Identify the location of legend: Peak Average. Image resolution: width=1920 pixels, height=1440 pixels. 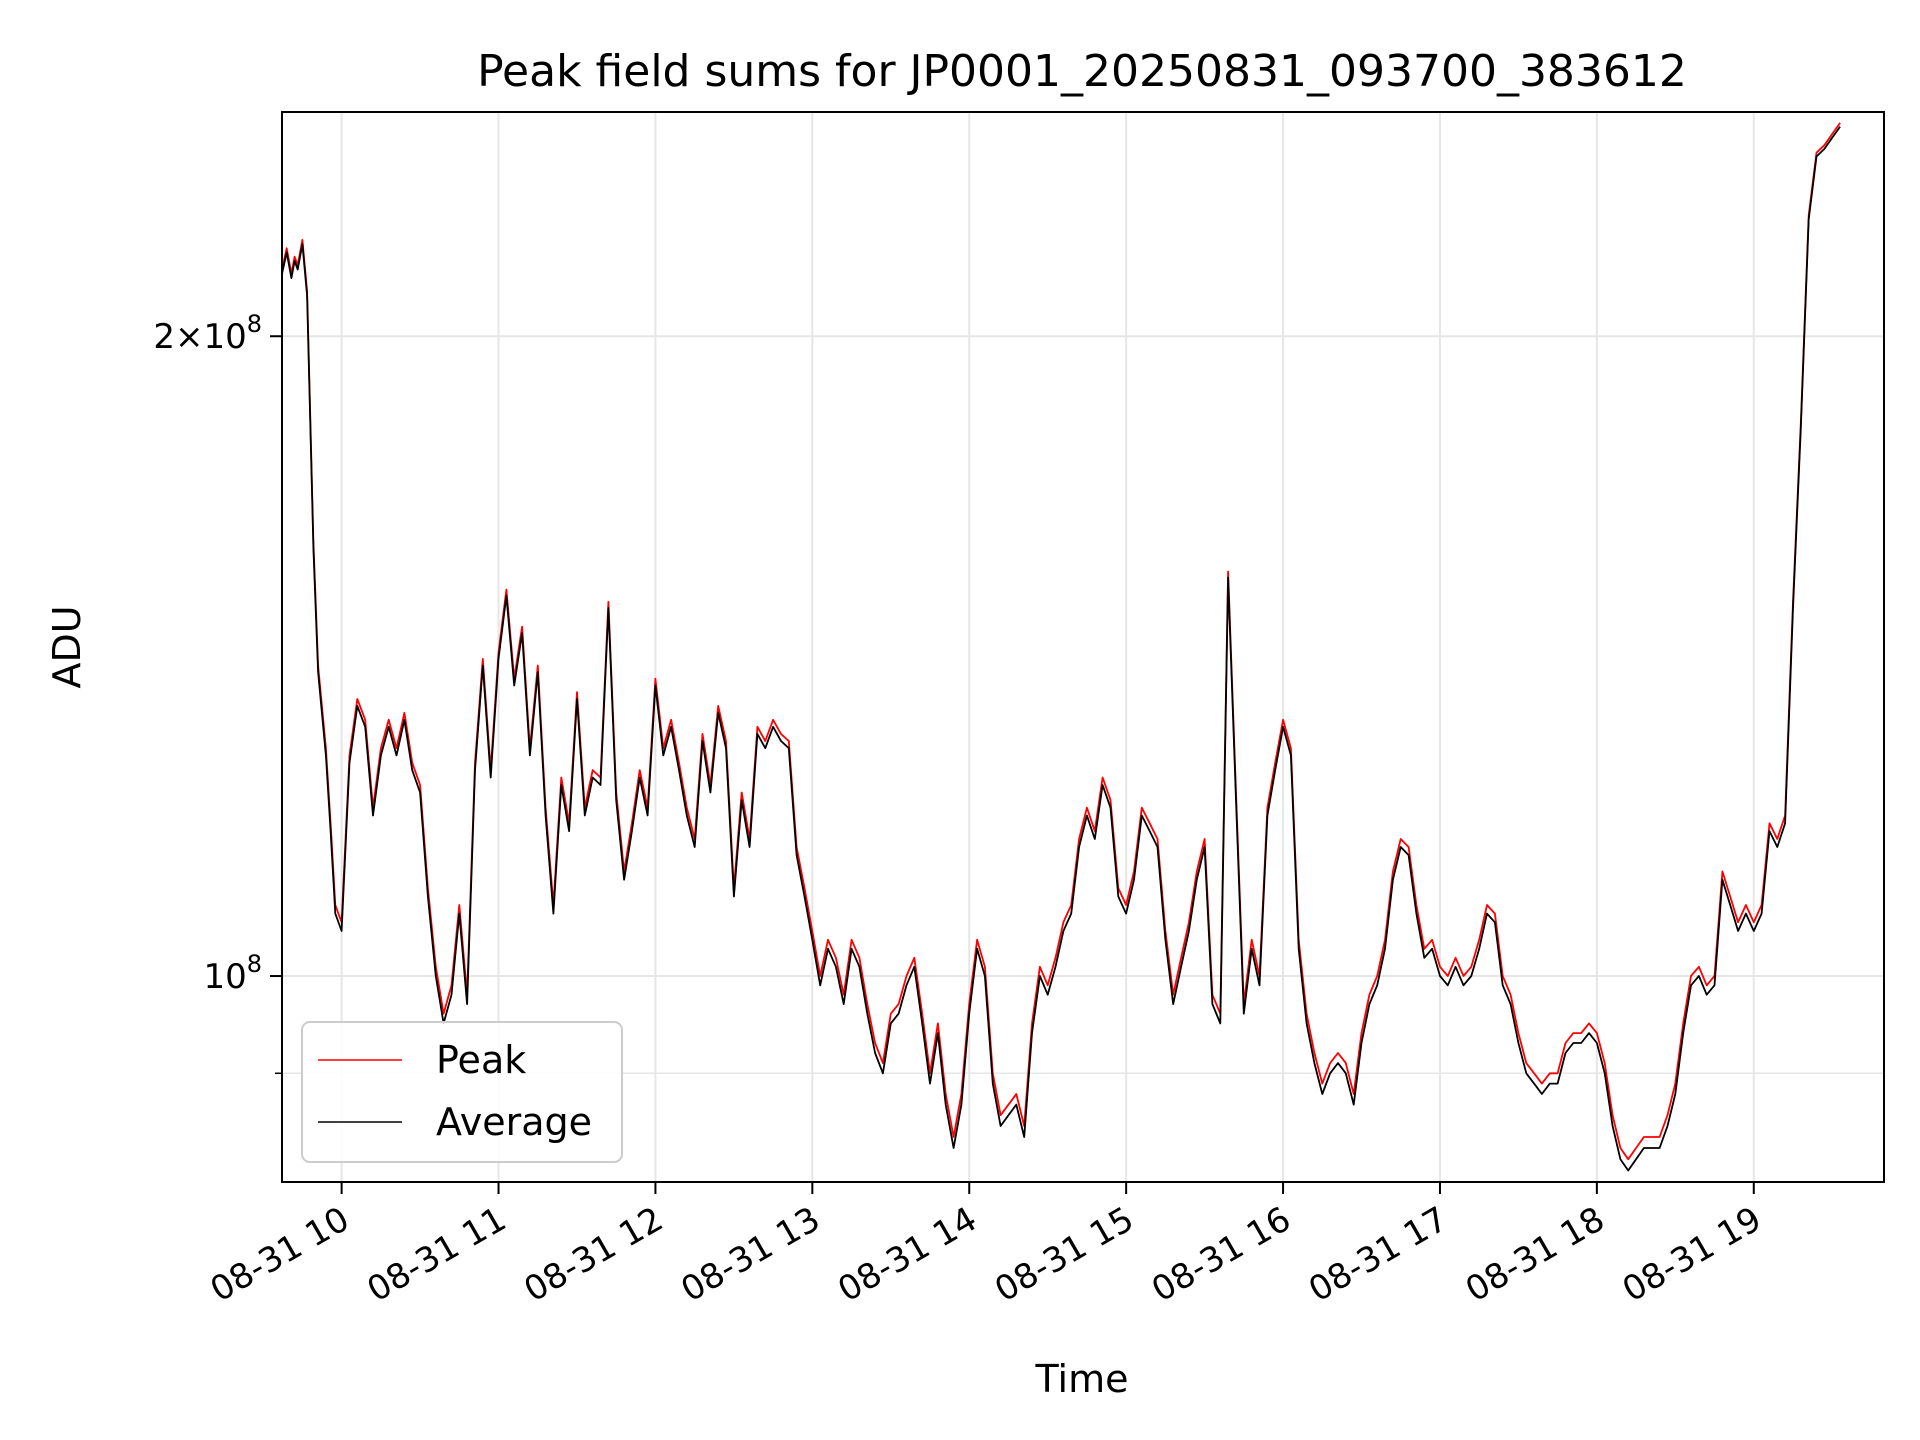
(462, 1092).